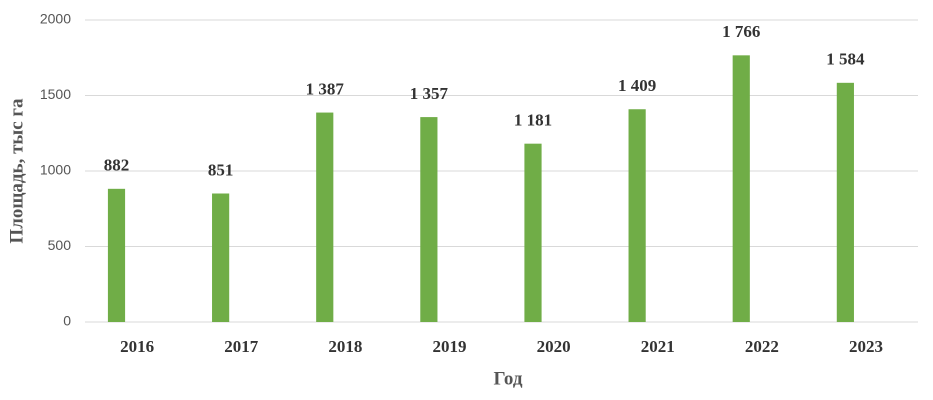 Image resolution: width=933 pixels, height=400 pixels. What do you see at coordinates (508, 378) in the screenshot?
I see `x-axis-title: Год` at bounding box center [508, 378].